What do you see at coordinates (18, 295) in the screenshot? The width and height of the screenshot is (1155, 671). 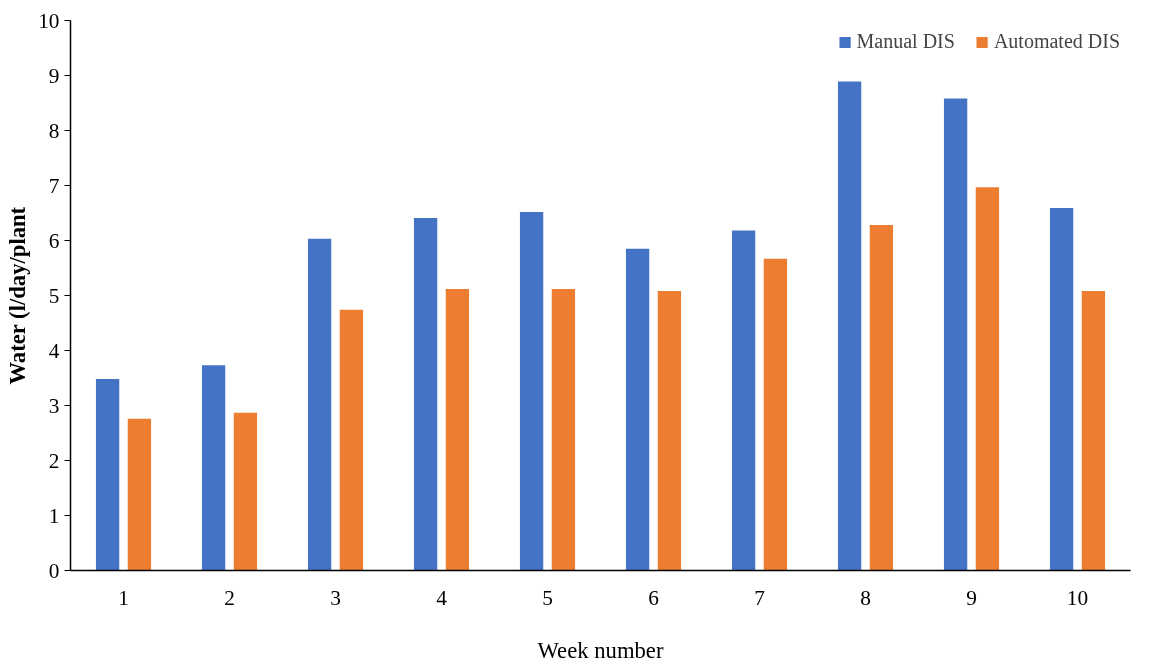 I see `y-axis-title: Water (l/day/plant` at bounding box center [18, 295].